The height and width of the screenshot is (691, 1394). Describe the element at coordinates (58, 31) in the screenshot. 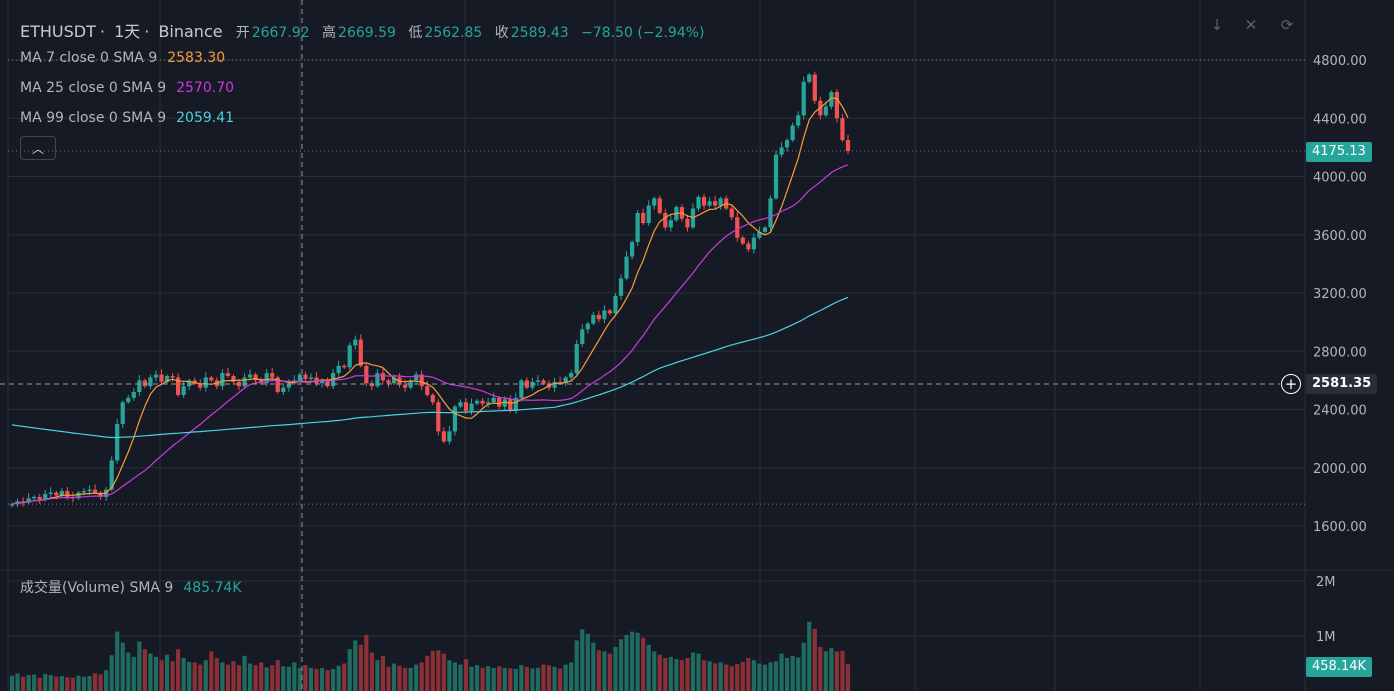

I see `symbol-name: ETHUSDT` at that location.